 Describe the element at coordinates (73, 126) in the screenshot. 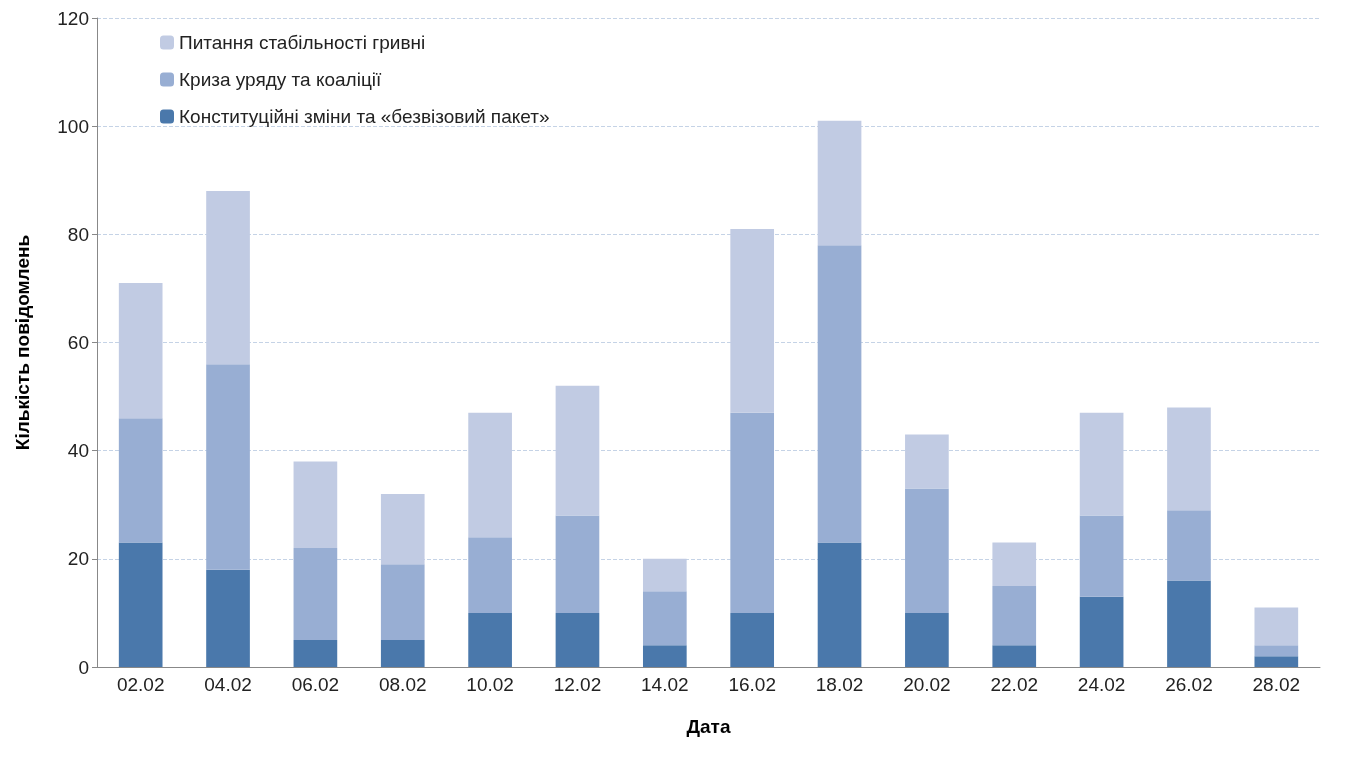

I see `y-tick-label: 100` at that location.